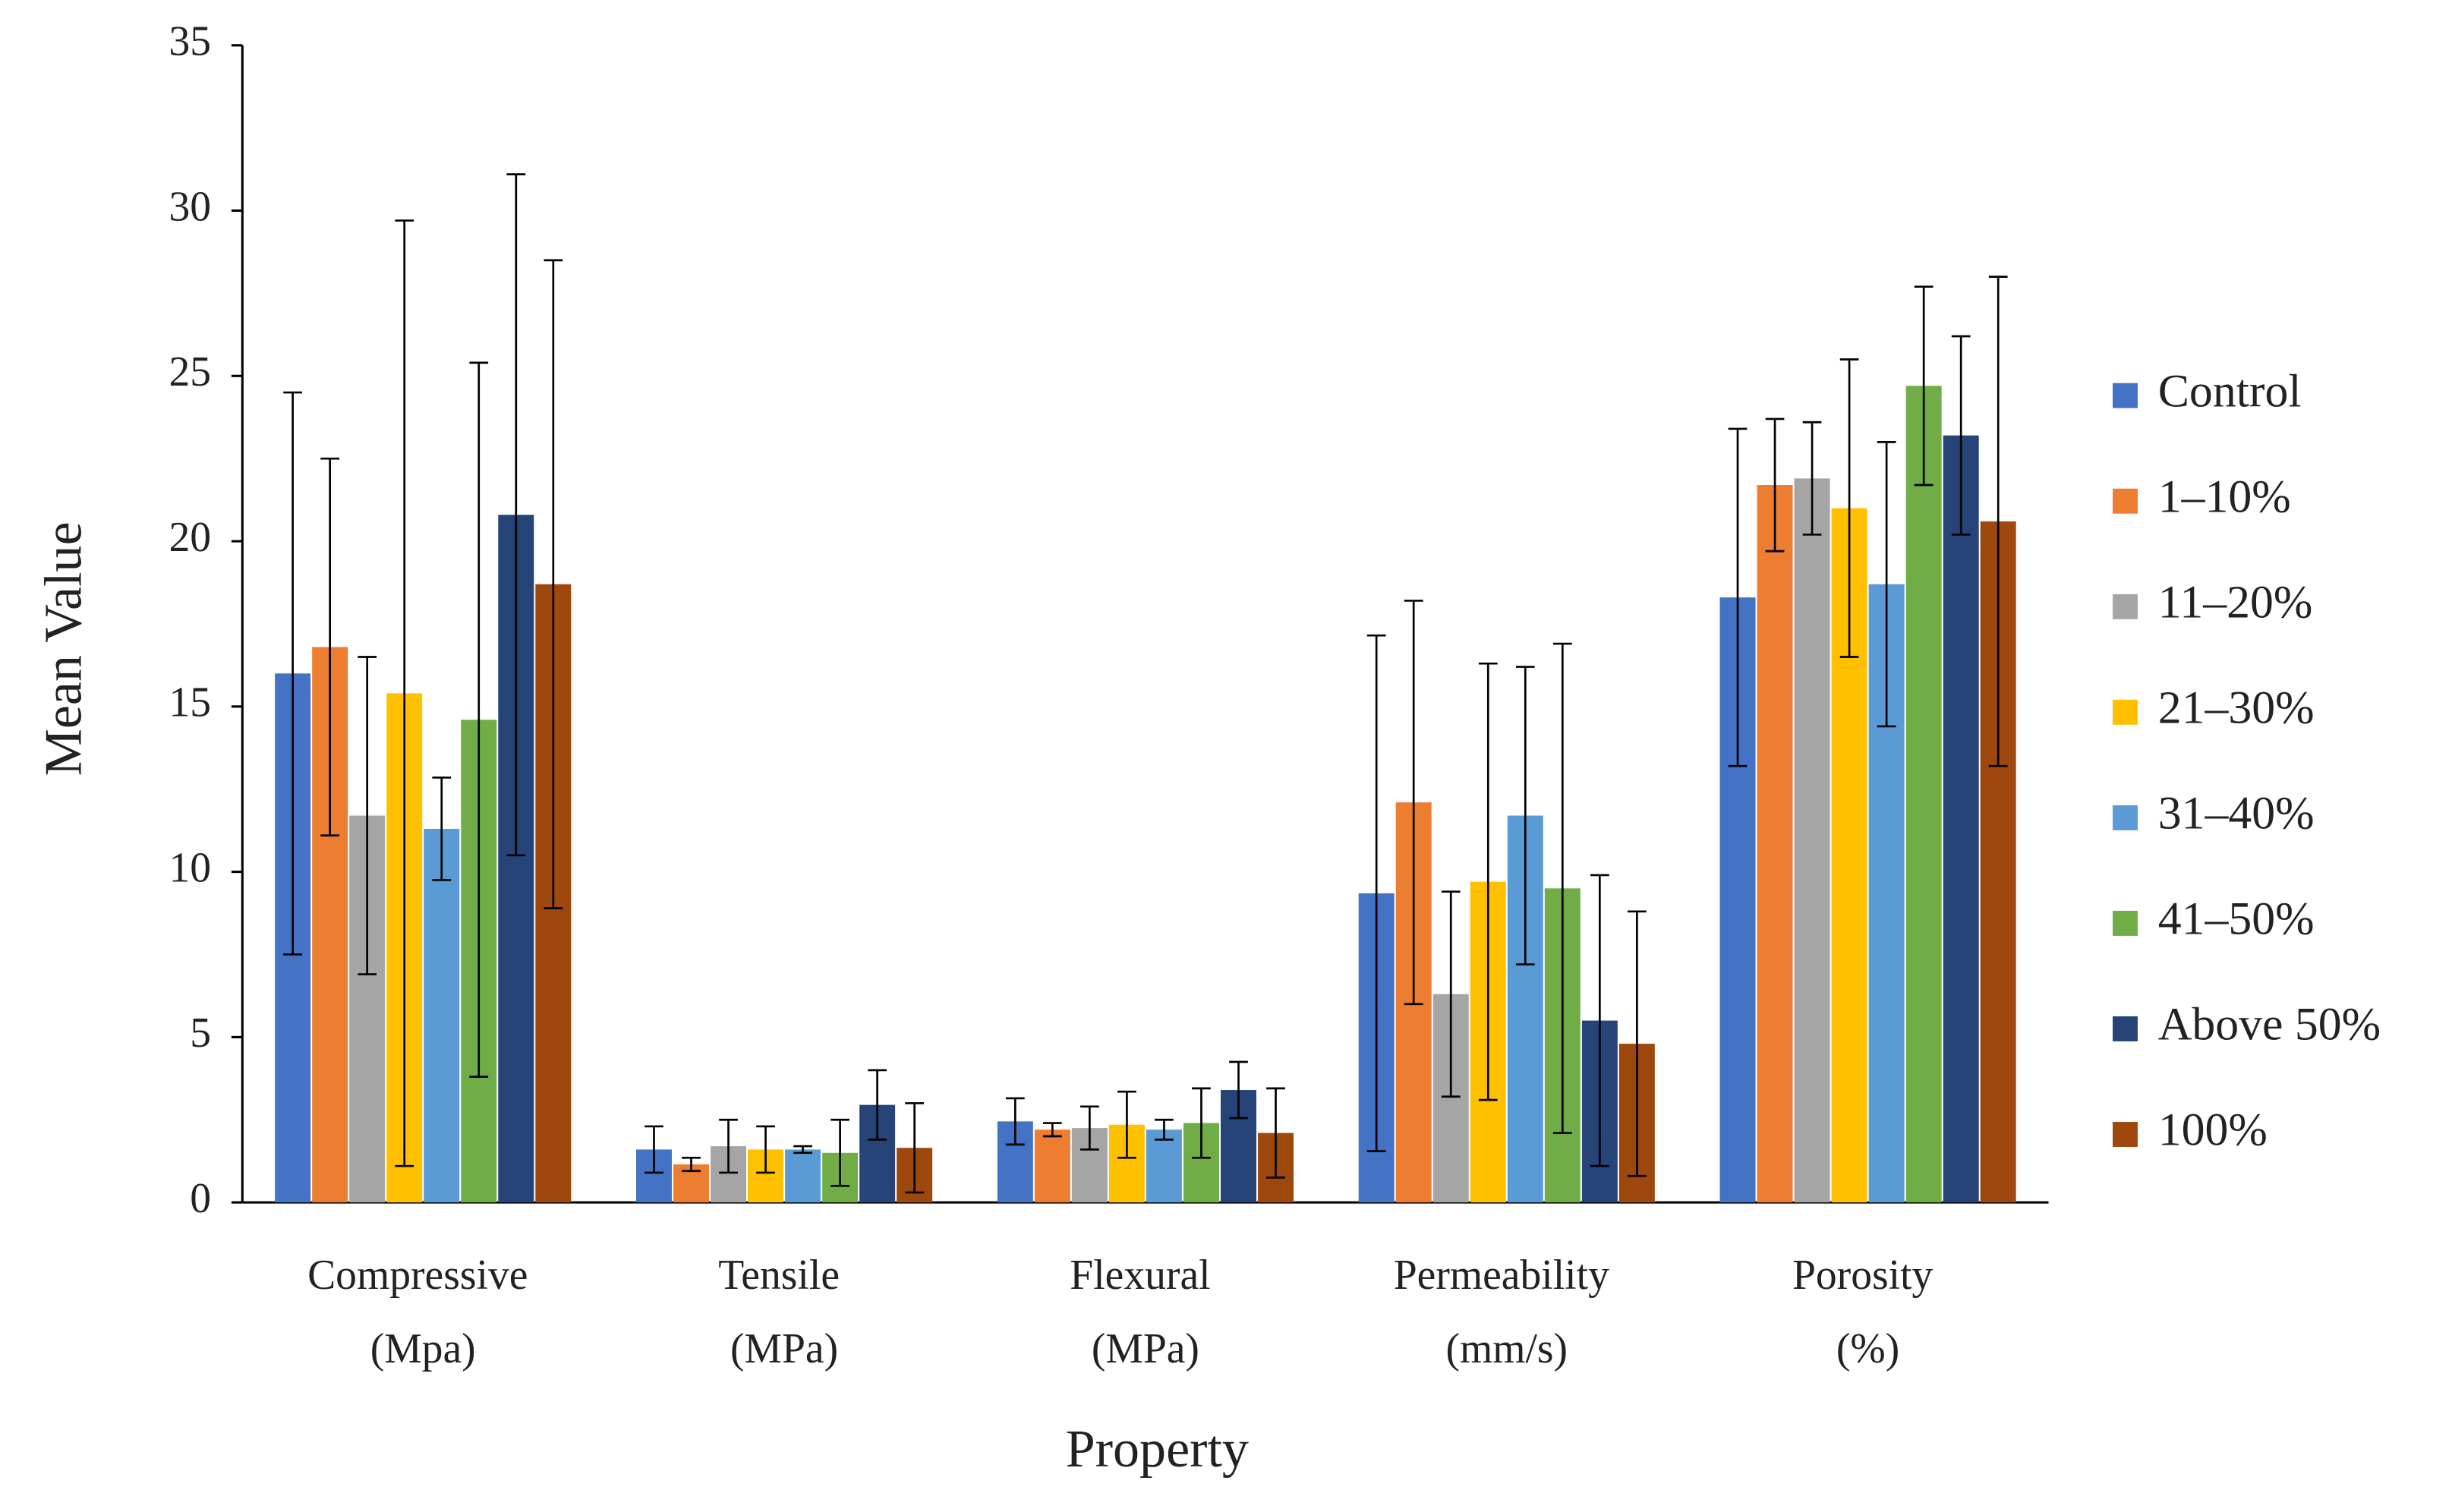  What do you see at coordinates (2230, 391) in the screenshot?
I see `legend-label: Control` at bounding box center [2230, 391].